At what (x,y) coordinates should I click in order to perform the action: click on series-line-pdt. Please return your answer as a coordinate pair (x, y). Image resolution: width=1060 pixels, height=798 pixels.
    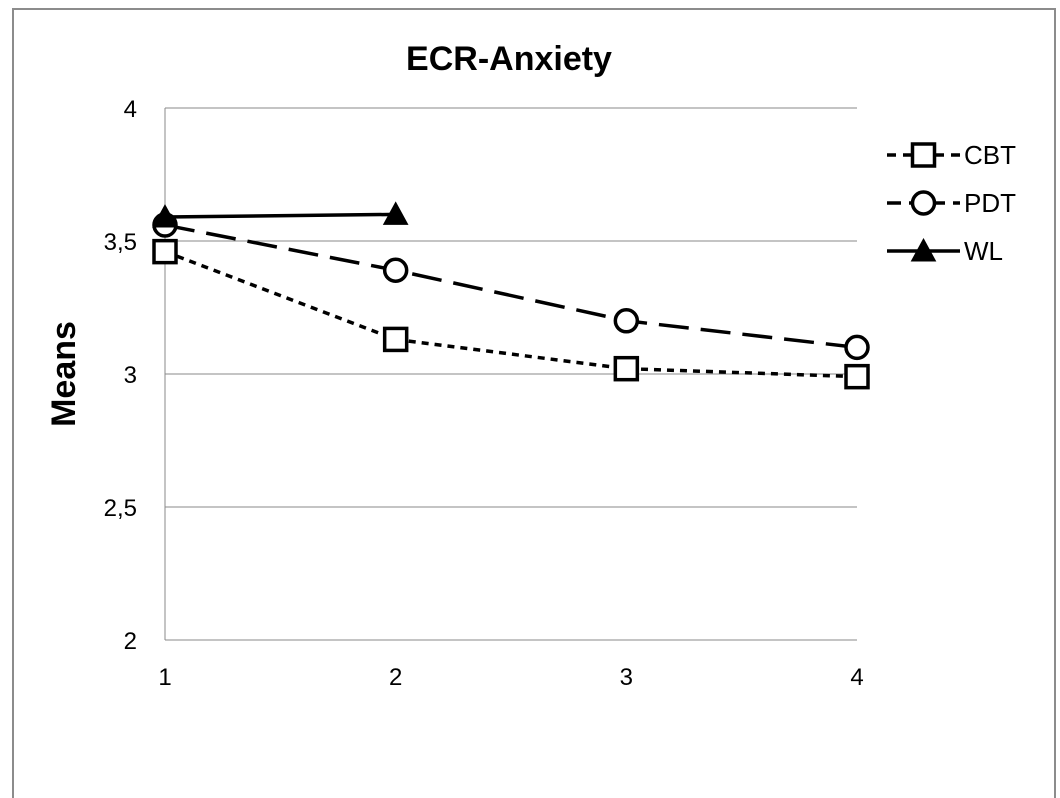
    Looking at the image, I should click on (511, 286).